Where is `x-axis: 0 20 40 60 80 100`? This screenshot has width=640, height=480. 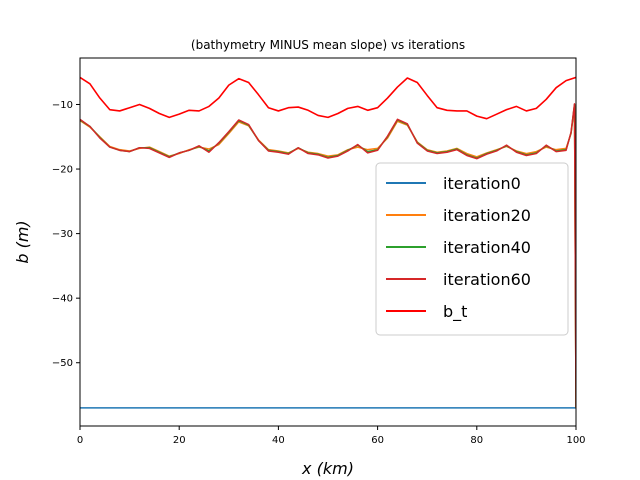
x-axis: 0 20 40 60 80 100 is located at coordinates (331, 436).